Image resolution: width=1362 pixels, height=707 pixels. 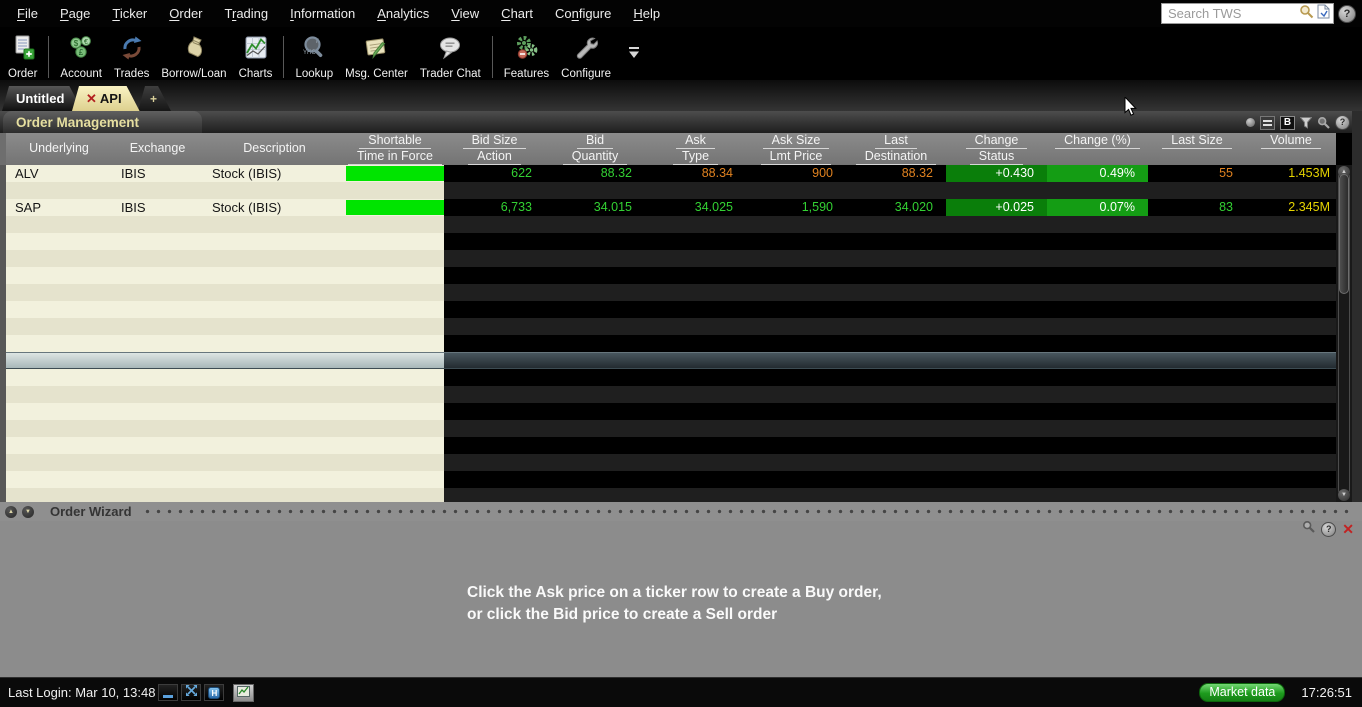 I want to click on col-bidsize-action: Bid Size Action, so click(x=494, y=149).